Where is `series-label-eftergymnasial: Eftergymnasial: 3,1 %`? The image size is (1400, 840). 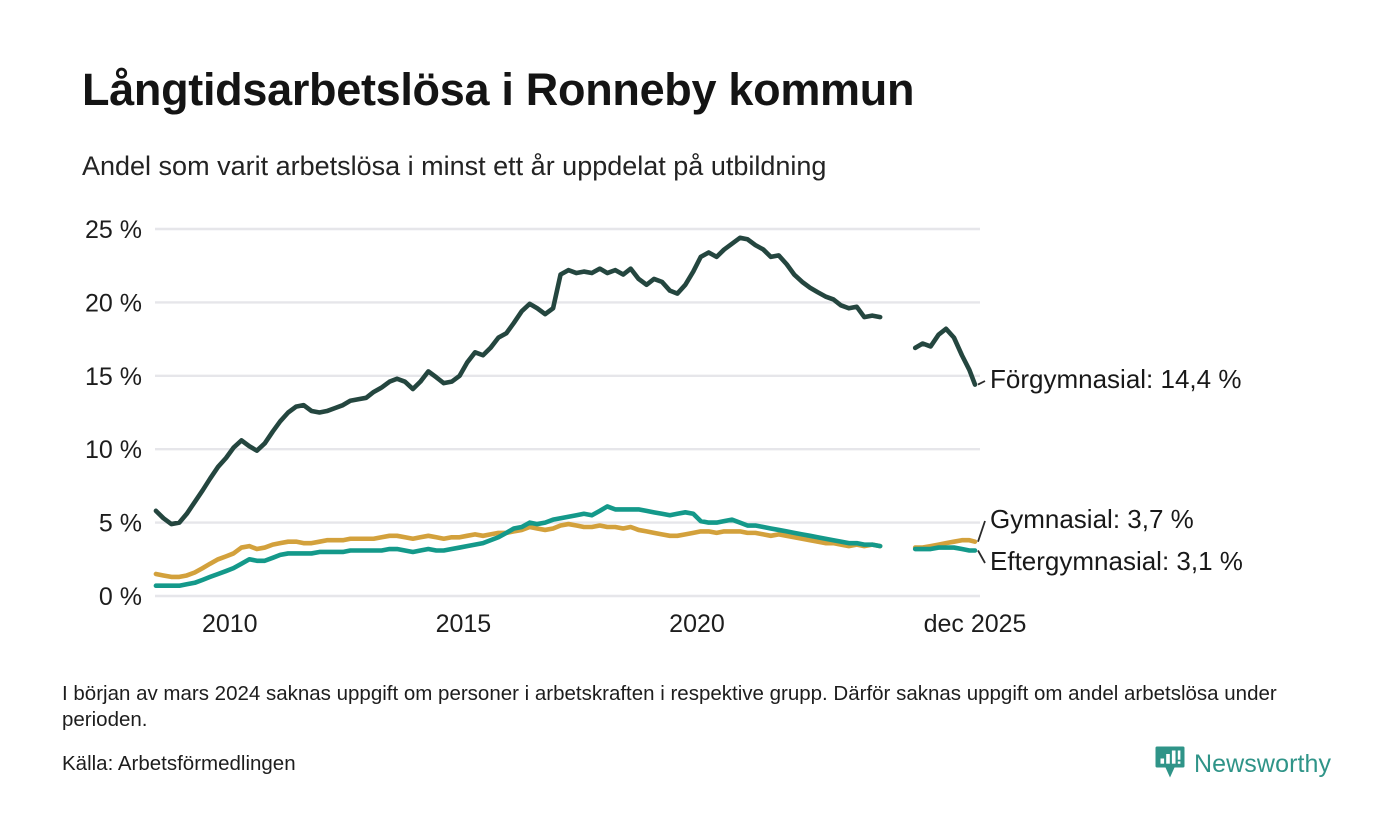
series-label-eftergymnasial: Eftergymnasial: 3,1 % is located at coordinates (1116, 561).